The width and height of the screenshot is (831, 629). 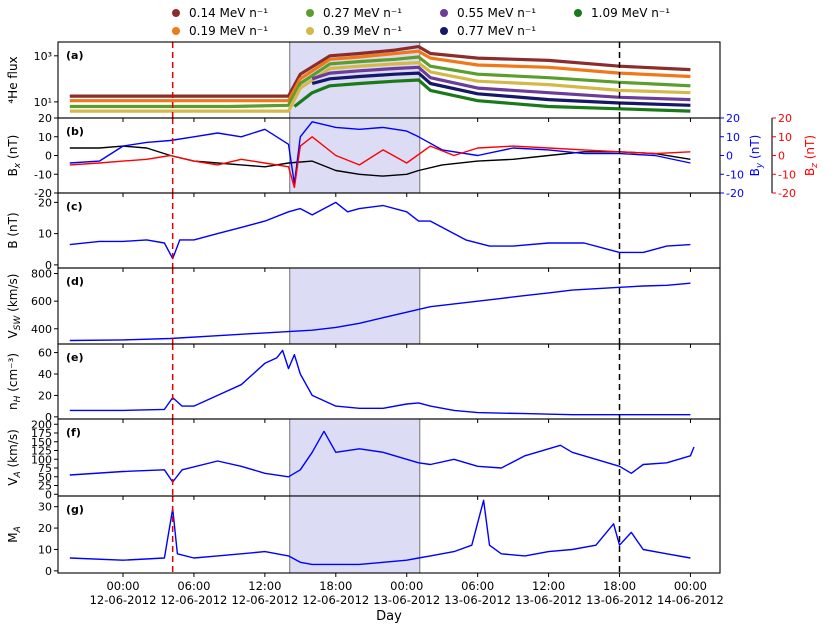 I want to click on series-line-va, so click(x=382, y=456).